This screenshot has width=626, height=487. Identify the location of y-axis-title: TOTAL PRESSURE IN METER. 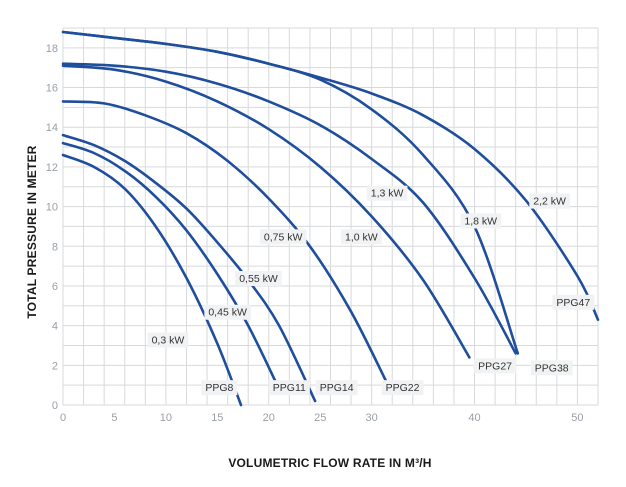
(32, 231).